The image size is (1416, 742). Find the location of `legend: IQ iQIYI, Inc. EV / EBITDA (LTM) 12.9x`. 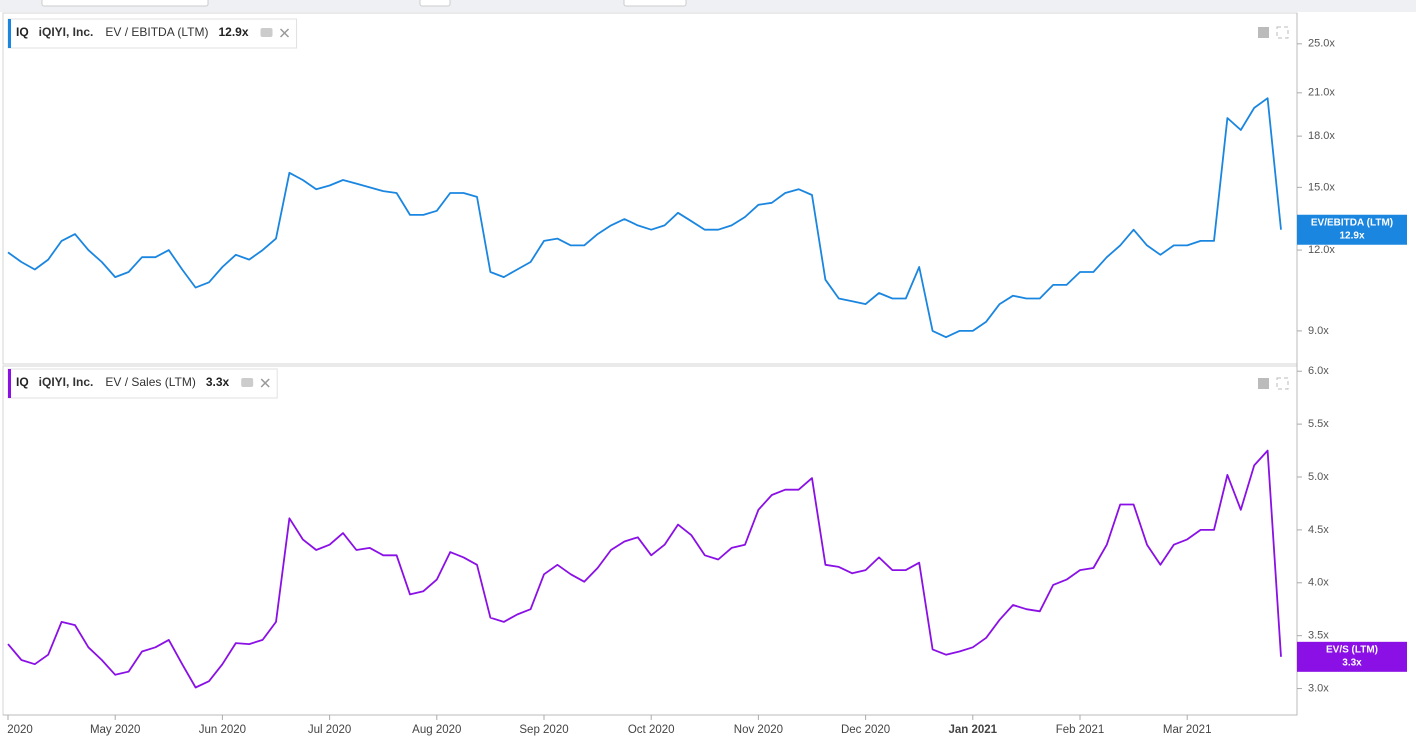

legend: IQ iQIYI, Inc. EV / EBITDA (LTM) 12.9x is located at coordinates (152, 33).